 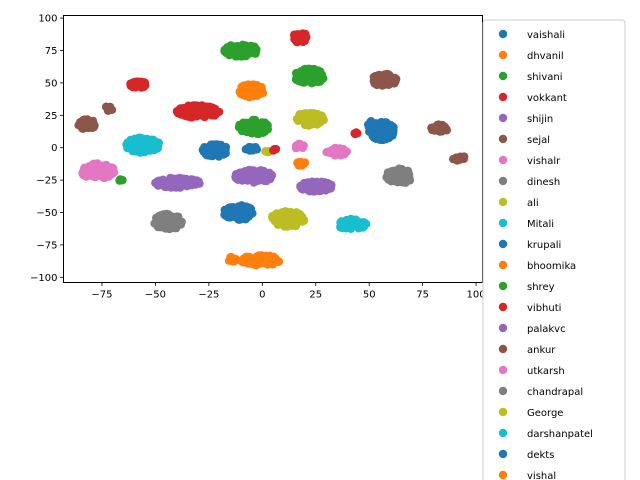 I want to click on legend-label: Mitali, so click(x=540, y=224).